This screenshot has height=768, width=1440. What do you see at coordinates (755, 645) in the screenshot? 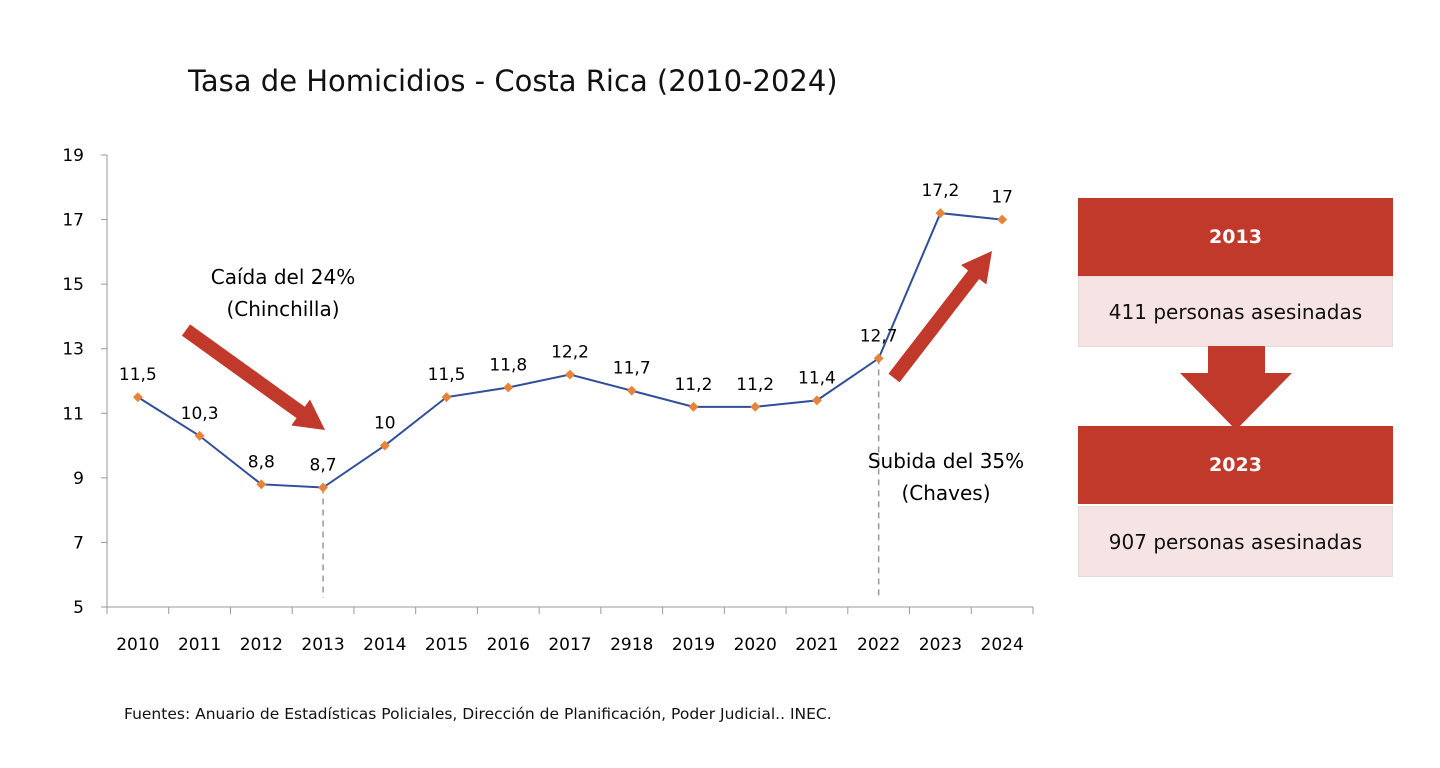
I see `x-tick-label: 2020` at bounding box center [755, 645].